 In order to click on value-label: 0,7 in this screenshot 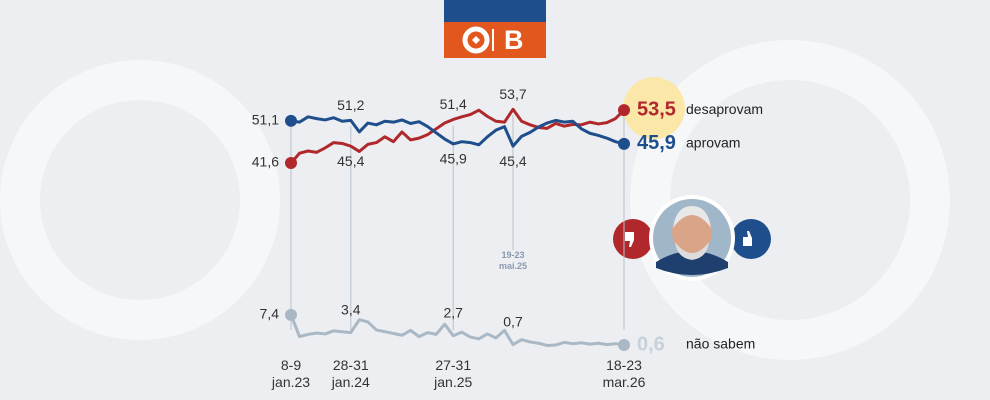, I will do `click(513, 321)`.